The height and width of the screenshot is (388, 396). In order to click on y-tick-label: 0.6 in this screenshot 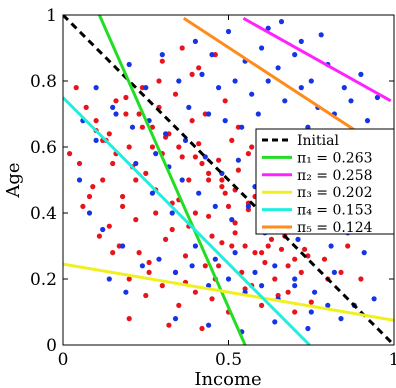, I will do `click(43, 148)`.